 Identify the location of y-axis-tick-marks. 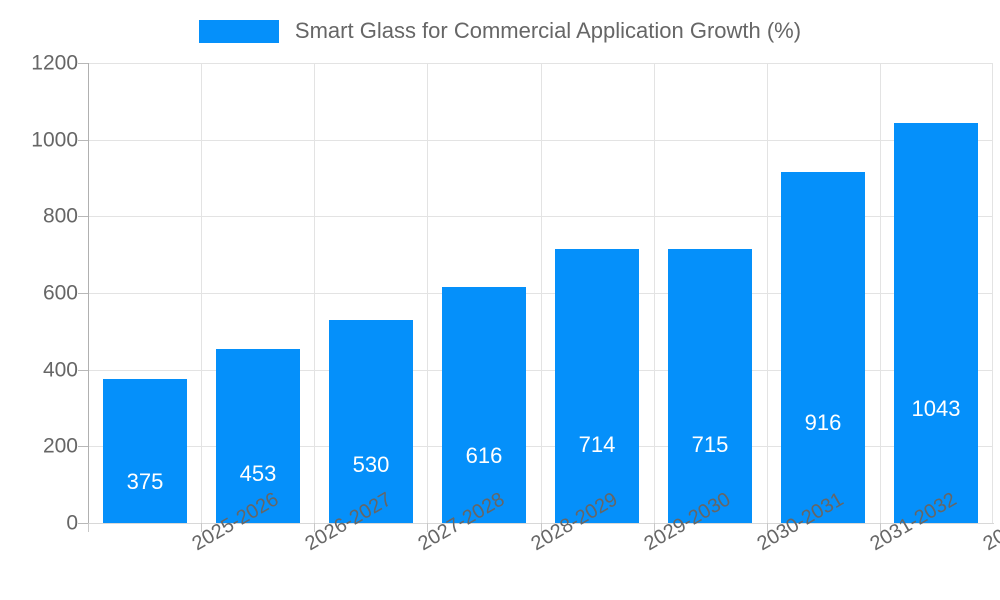
(50, 300).